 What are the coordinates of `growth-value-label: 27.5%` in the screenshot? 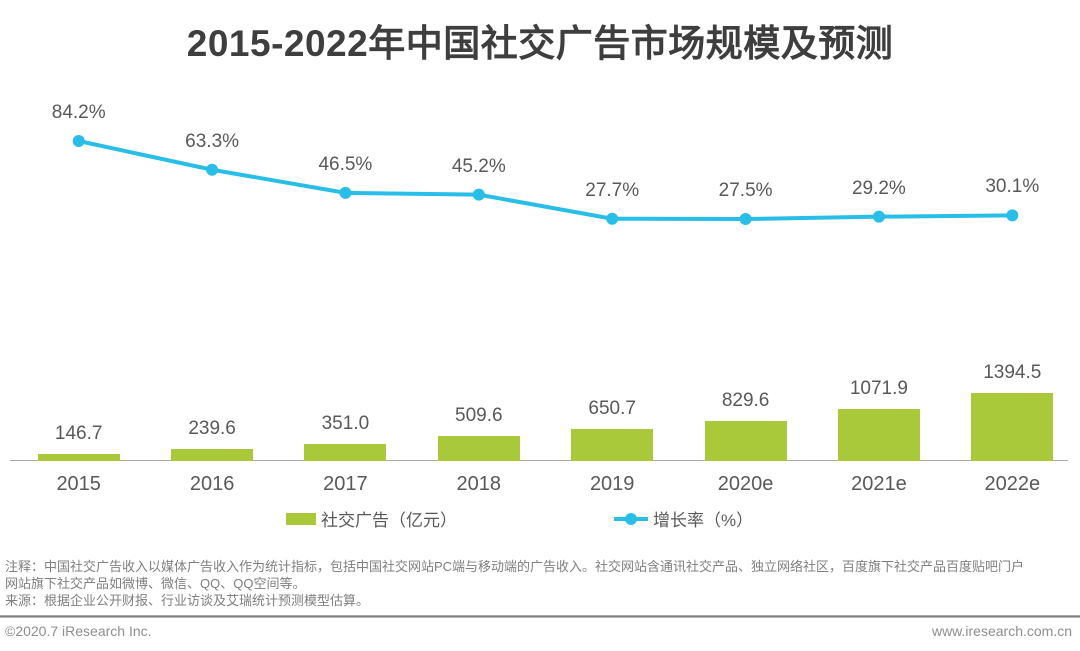 It's located at (745, 190).